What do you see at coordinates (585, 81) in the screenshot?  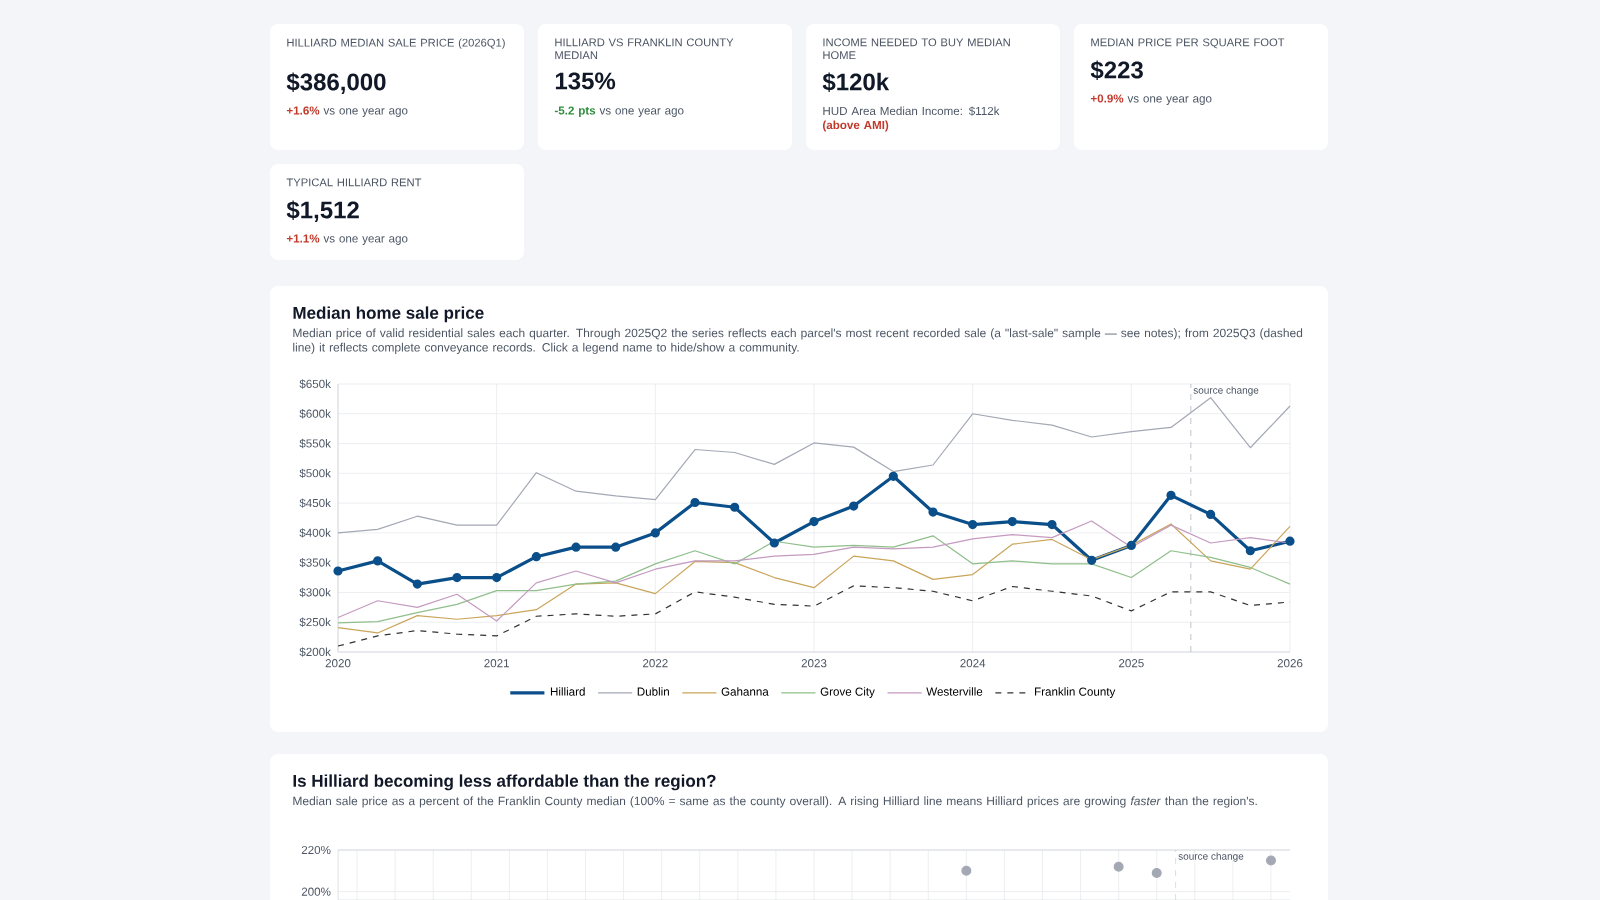 I see `text: 135%` at bounding box center [585, 81].